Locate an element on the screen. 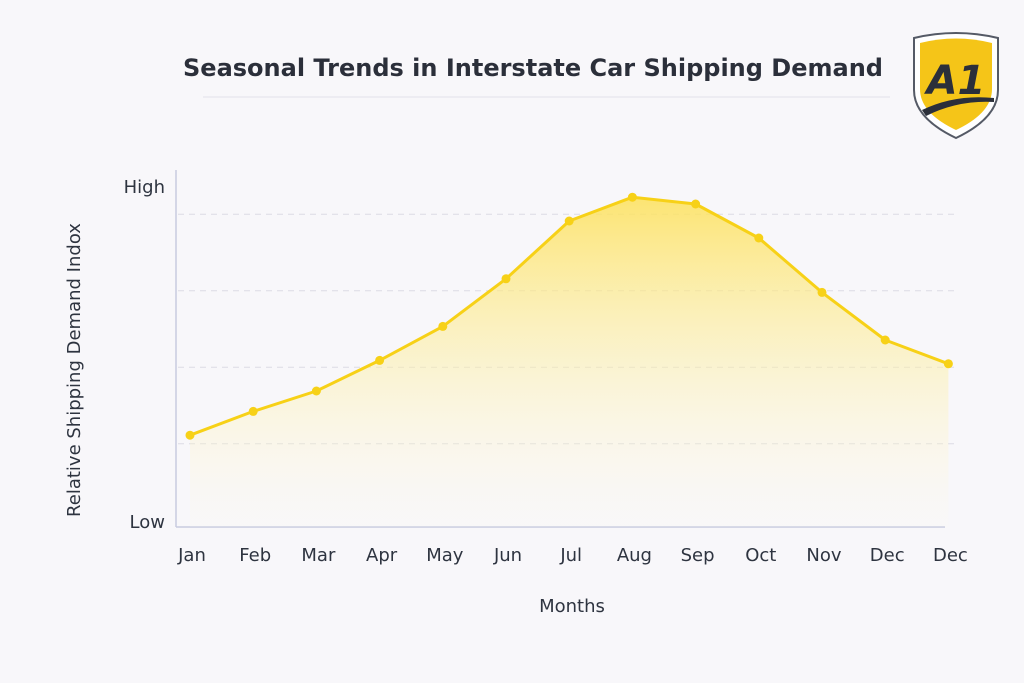  x-tick-label: Sep is located at coordinates (698, 555).